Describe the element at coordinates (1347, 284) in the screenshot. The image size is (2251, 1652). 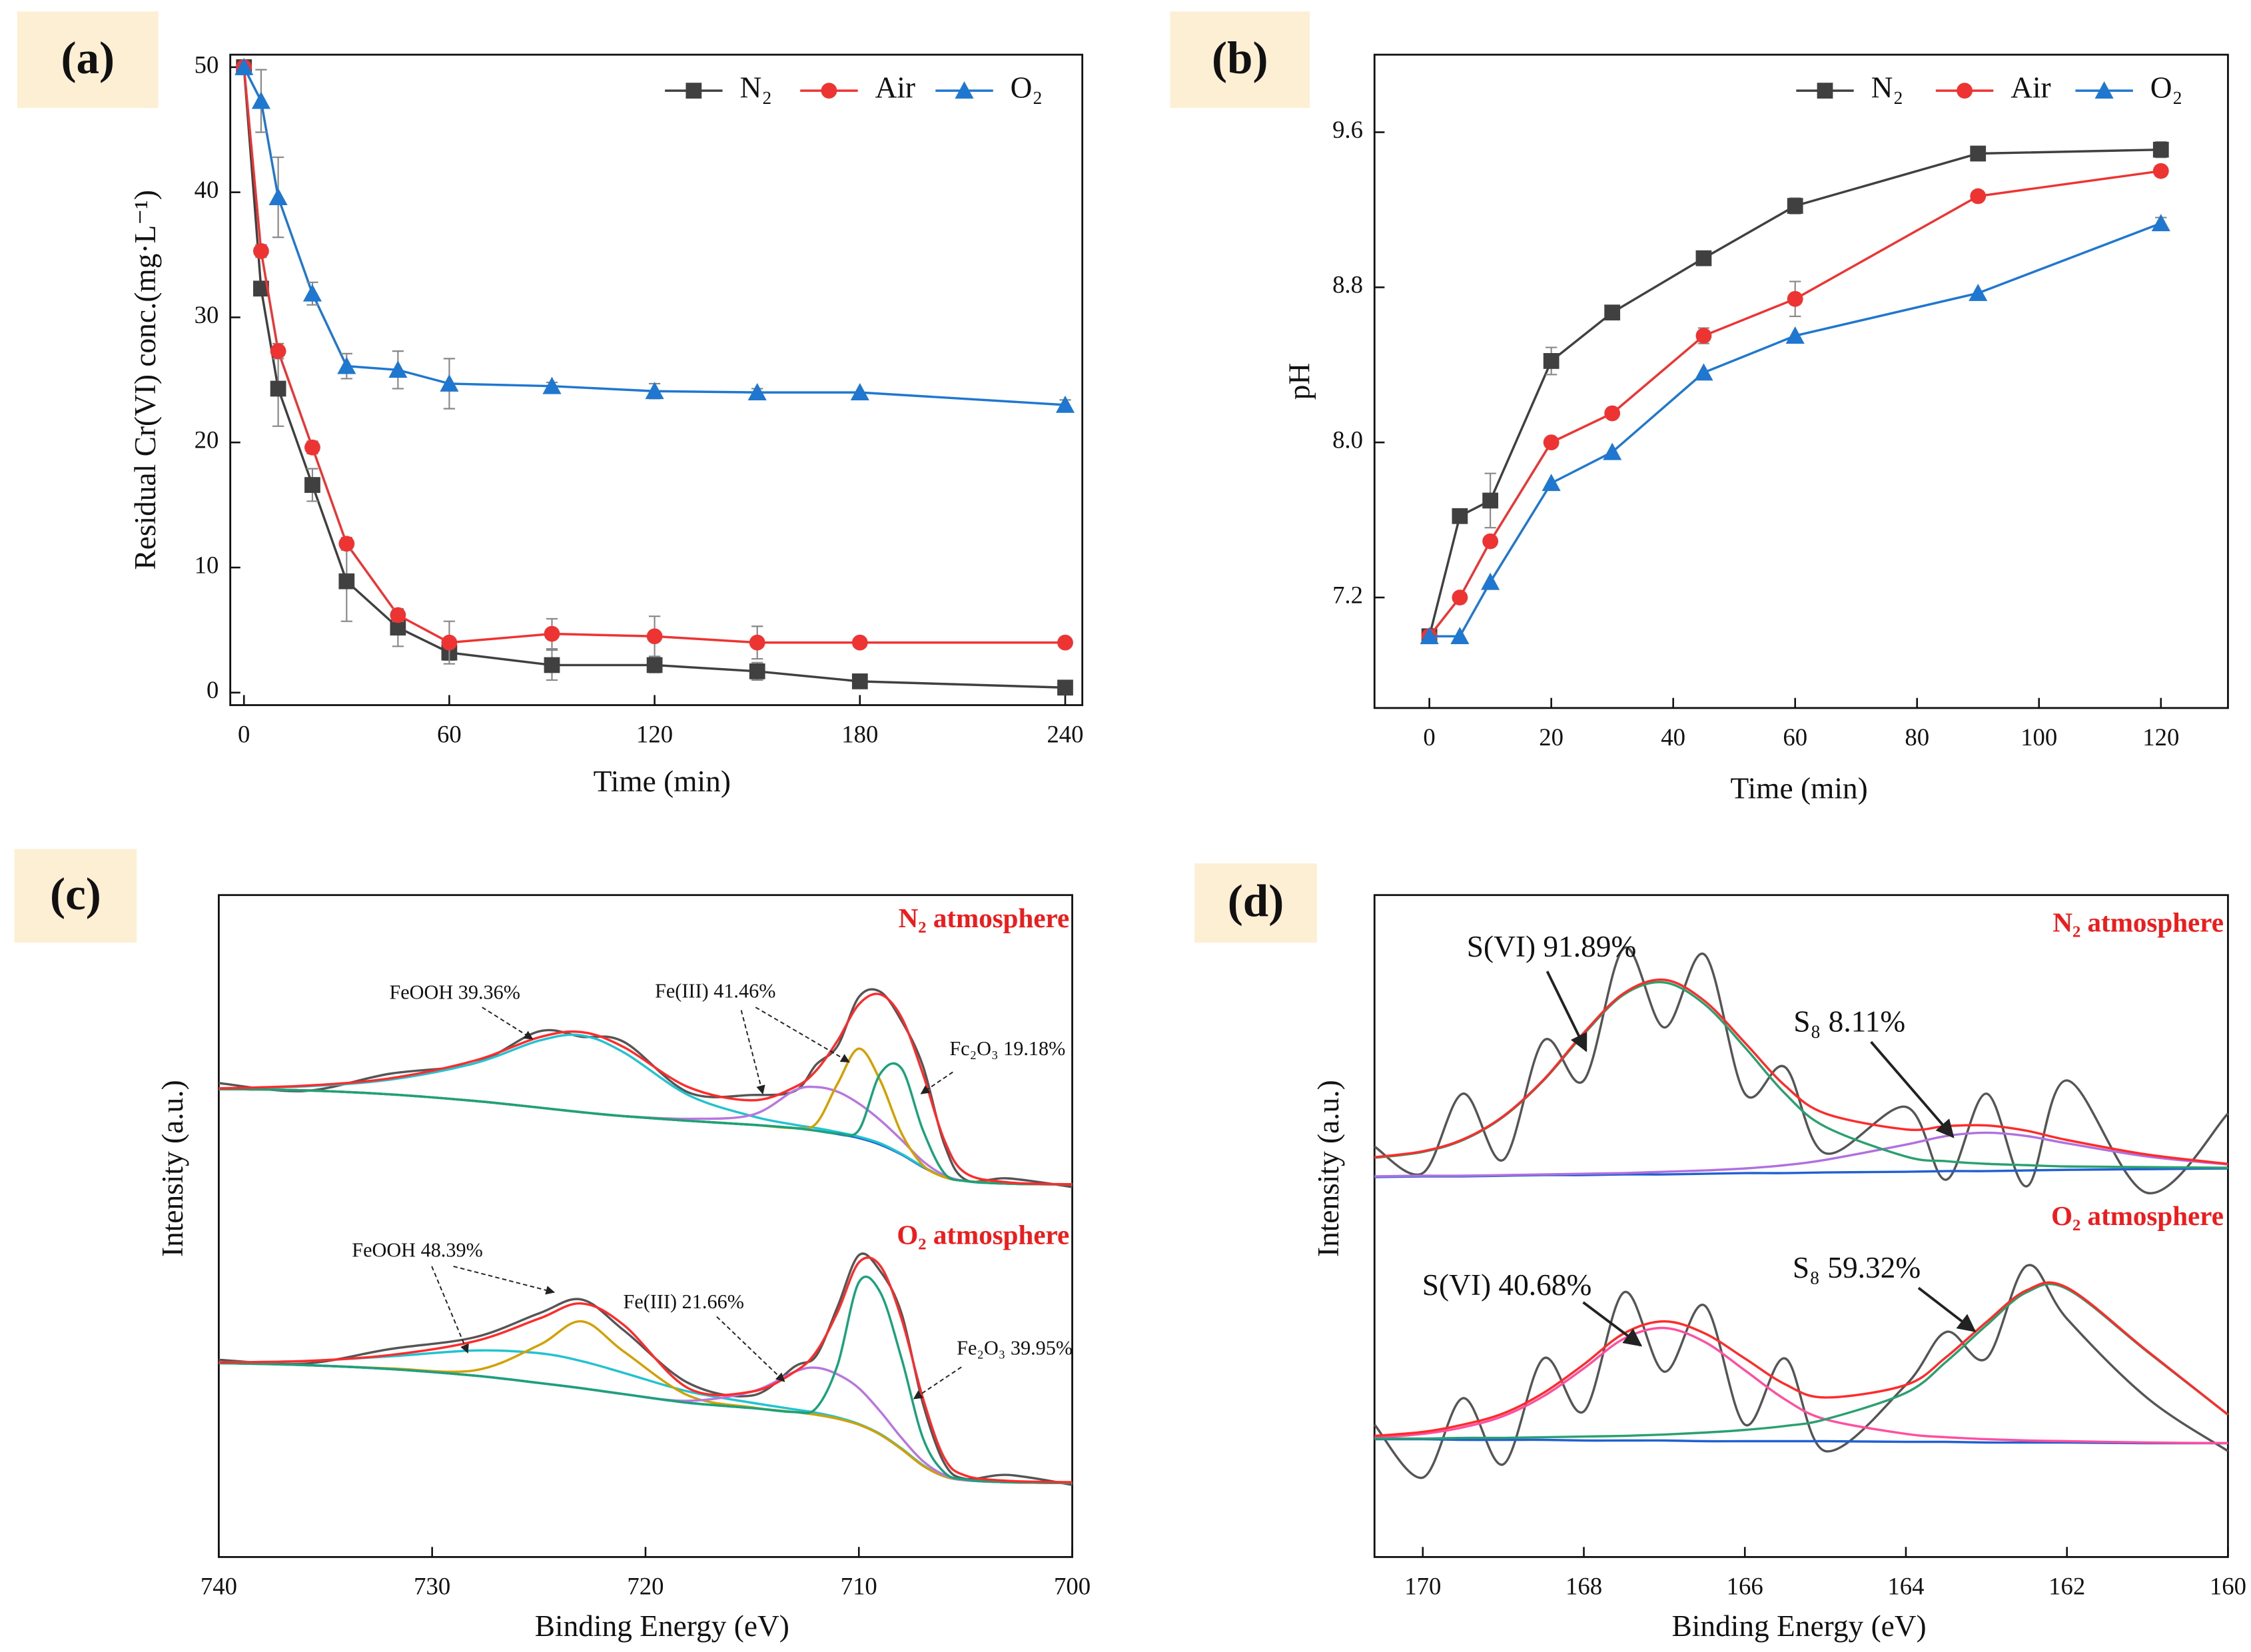
I see `y-tick-label: 8.8` at that location.